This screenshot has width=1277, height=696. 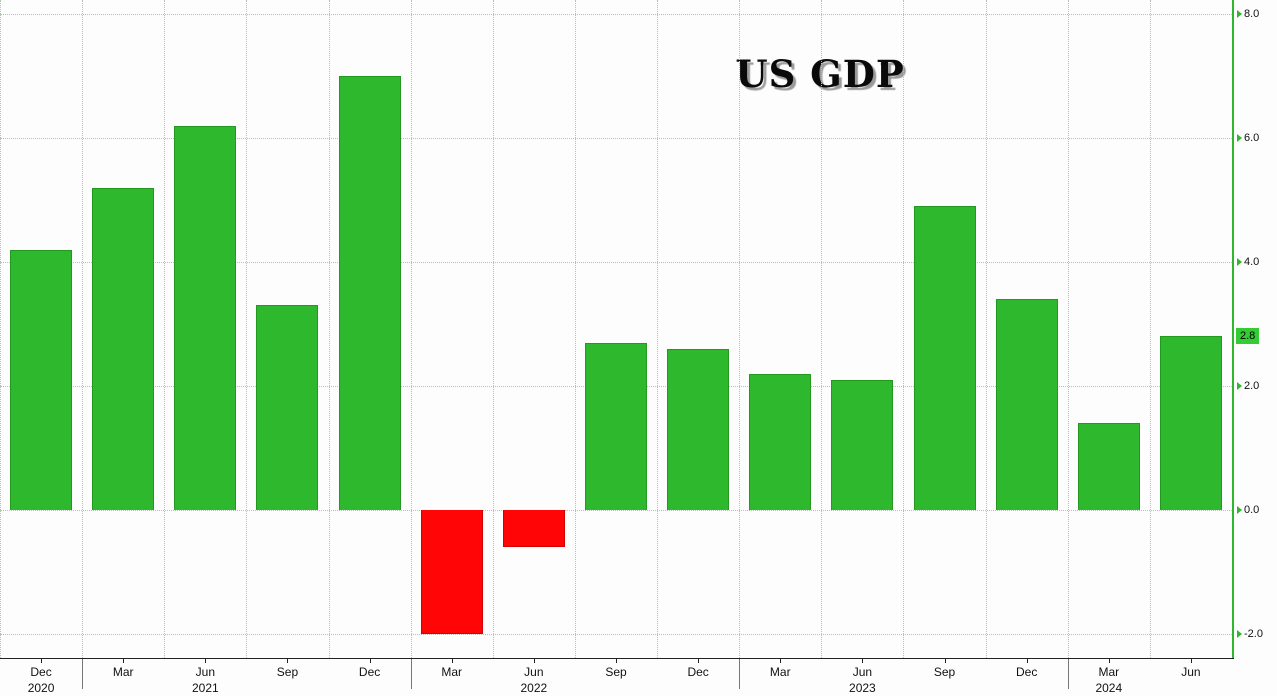 I want to click on y-tick-text: 2.0, so click(x=1252, y=386).